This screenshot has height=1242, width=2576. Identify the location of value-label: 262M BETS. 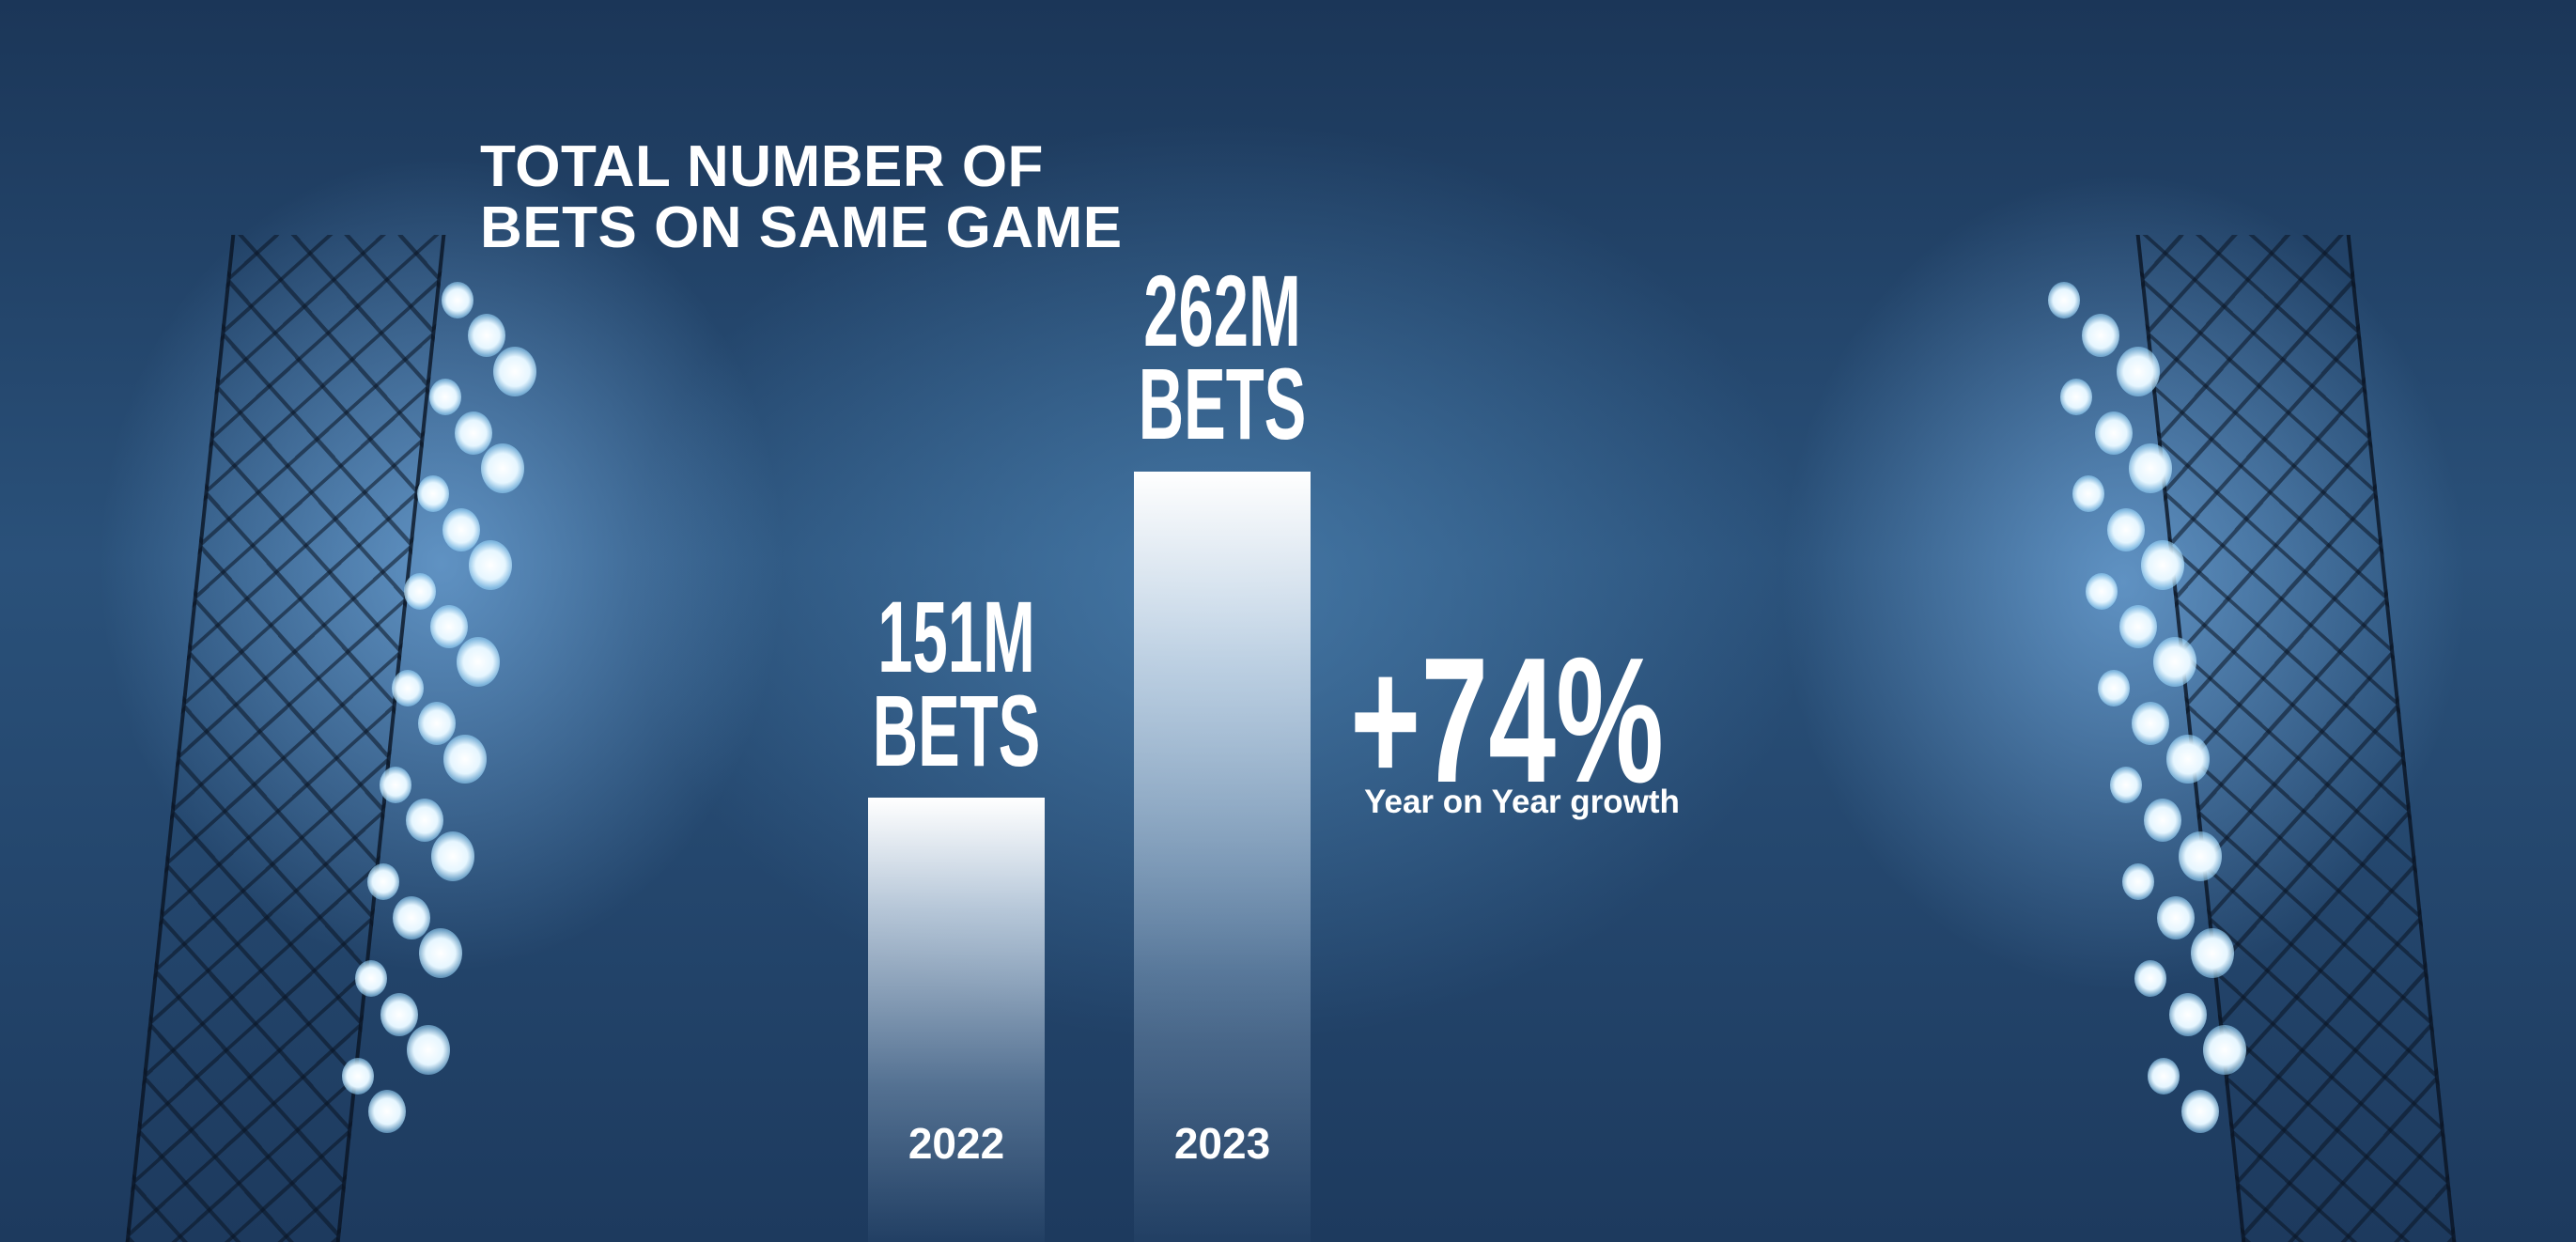
(1222, 358).